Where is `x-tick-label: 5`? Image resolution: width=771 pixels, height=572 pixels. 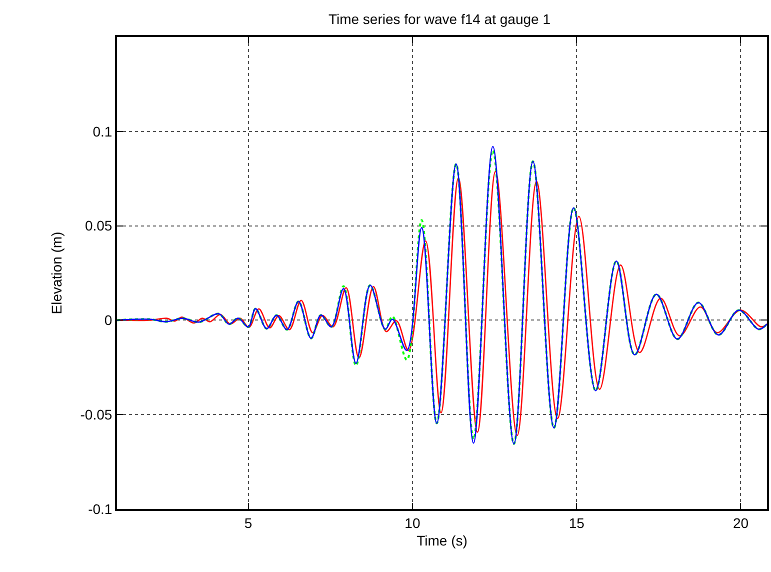
x-tick-label: 5 is located at coordinates (248, 522).